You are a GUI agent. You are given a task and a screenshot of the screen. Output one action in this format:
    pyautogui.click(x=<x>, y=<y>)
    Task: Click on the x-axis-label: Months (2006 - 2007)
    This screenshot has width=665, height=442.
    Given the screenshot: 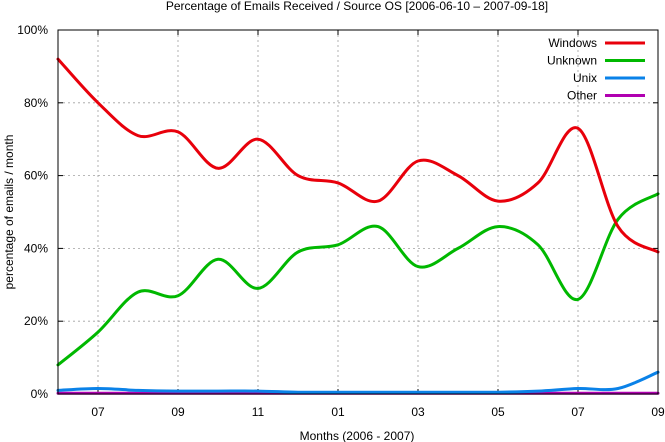 What is the action you would take?
    pyautogui.click(x=357, y=435)
    